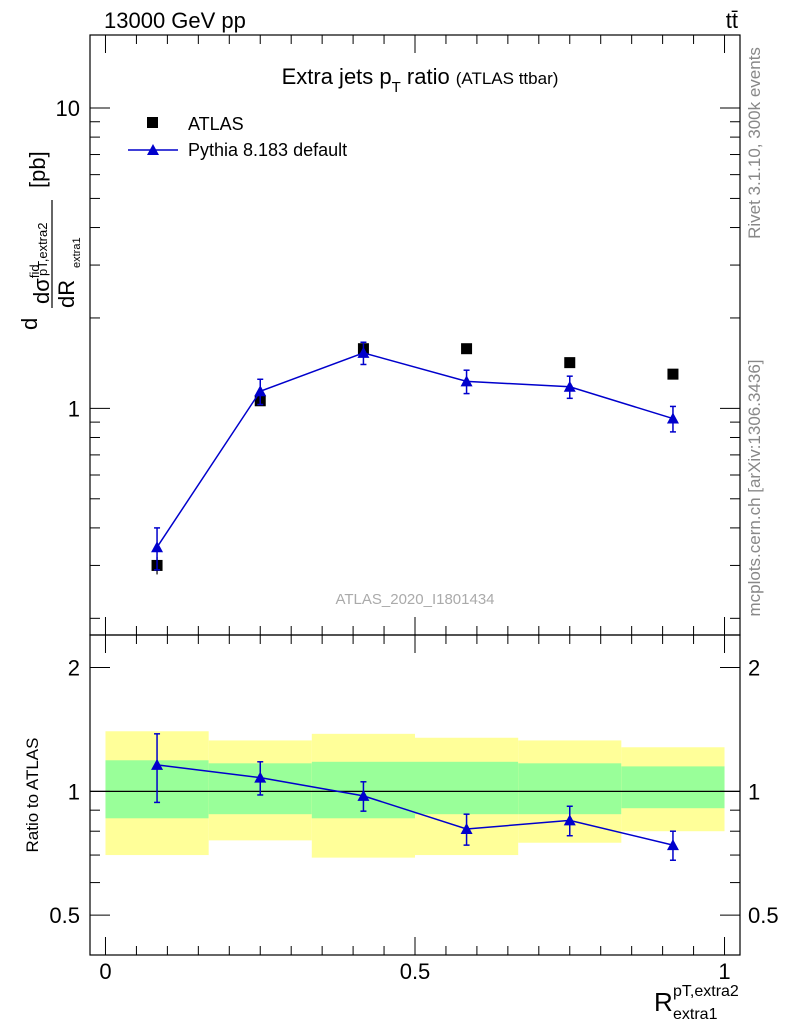  I want to click on xlabel-sub: extra1, so click(695, 1014).